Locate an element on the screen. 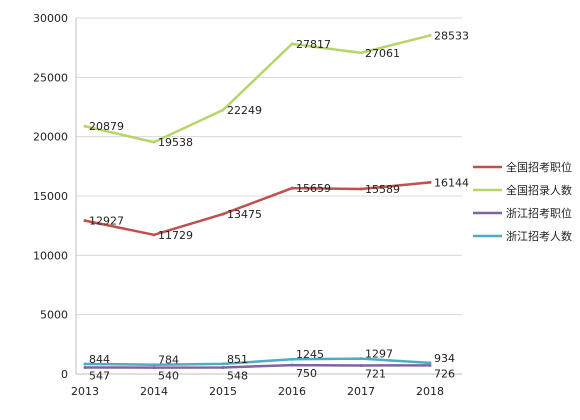 This screenshot has width=580, height=420. data-label: 540 is located at coordinates (168, 376).